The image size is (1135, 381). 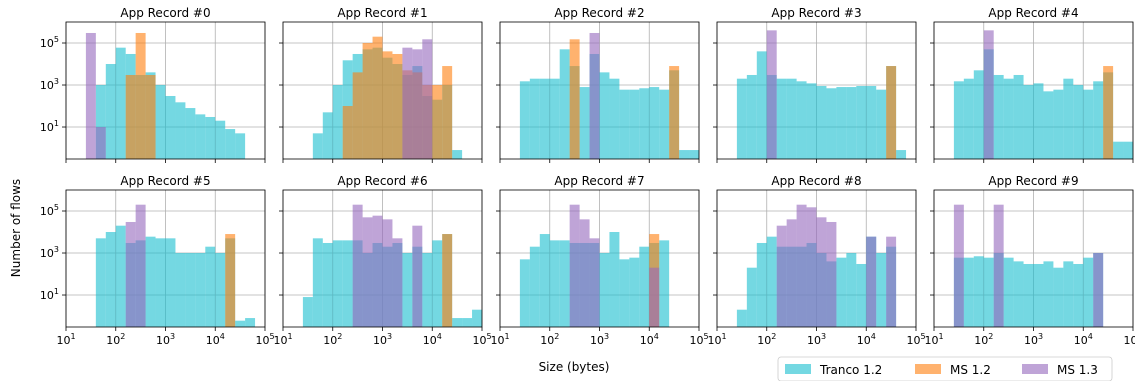 I want to click on subplot-title: App Record #7, so click(x=599, y=181).